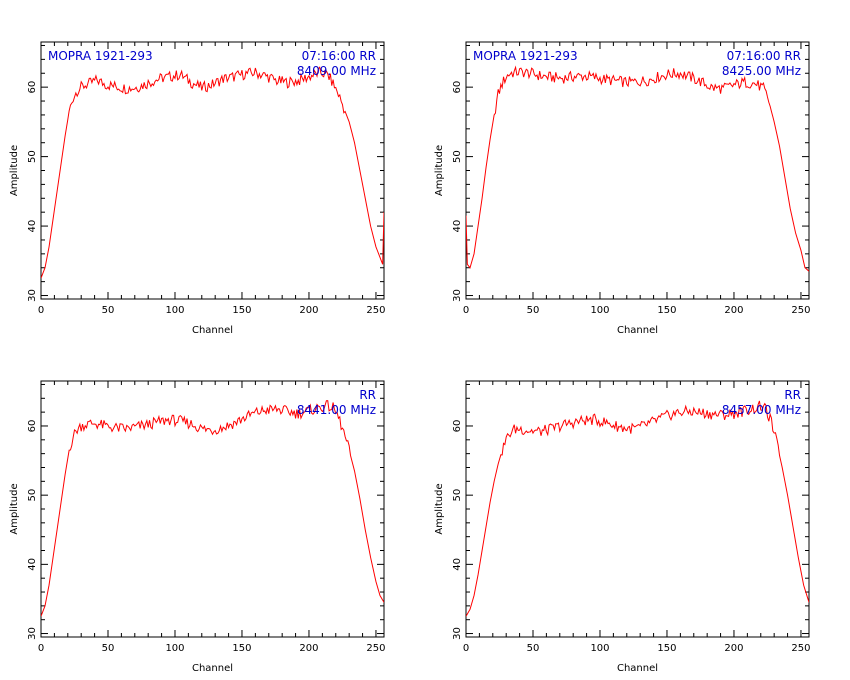 This screenshot has height=680, width=850. I want to click on frequency-label: 8409.00 MHz, so click(336, 71).